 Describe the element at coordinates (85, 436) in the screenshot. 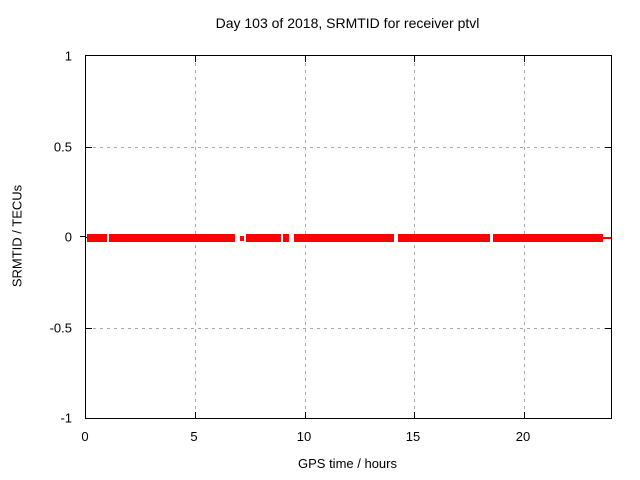

I see `x-tick-label: 0` at that location.